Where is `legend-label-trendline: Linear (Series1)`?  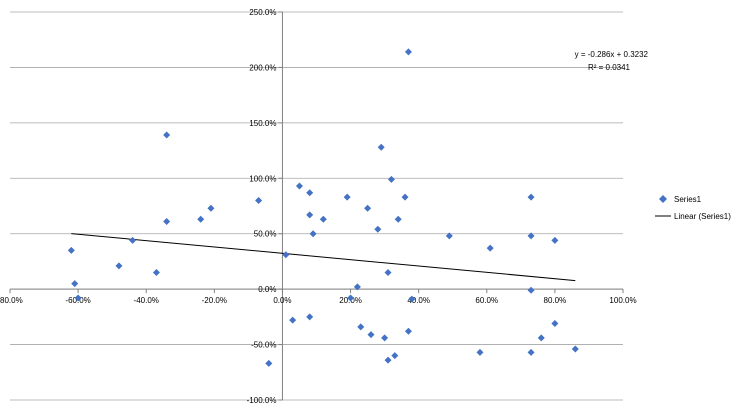
legend-label-trendline: Linear (Series1) is located at coordinates (702, 216).